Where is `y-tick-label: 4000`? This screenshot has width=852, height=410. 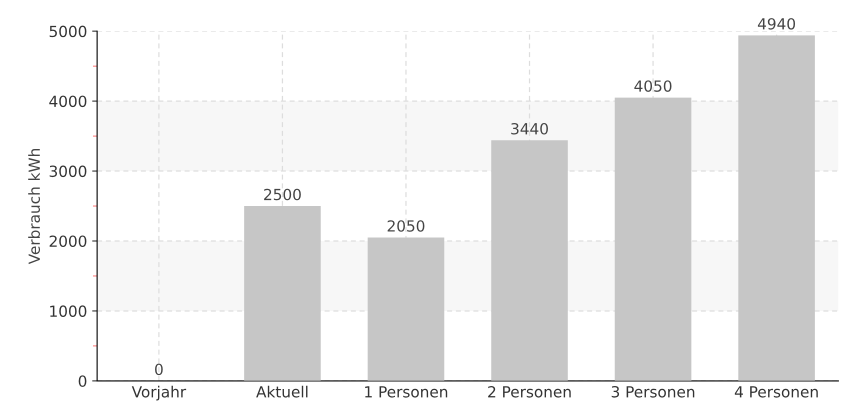
y-tick-label: 4000 is located at coordinates (67, 102).